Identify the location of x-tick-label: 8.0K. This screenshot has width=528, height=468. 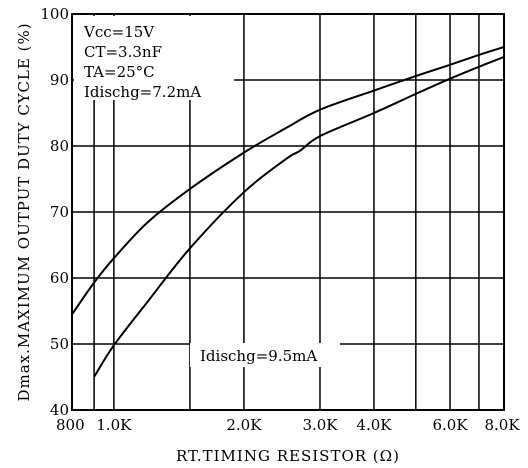
(502, 425).